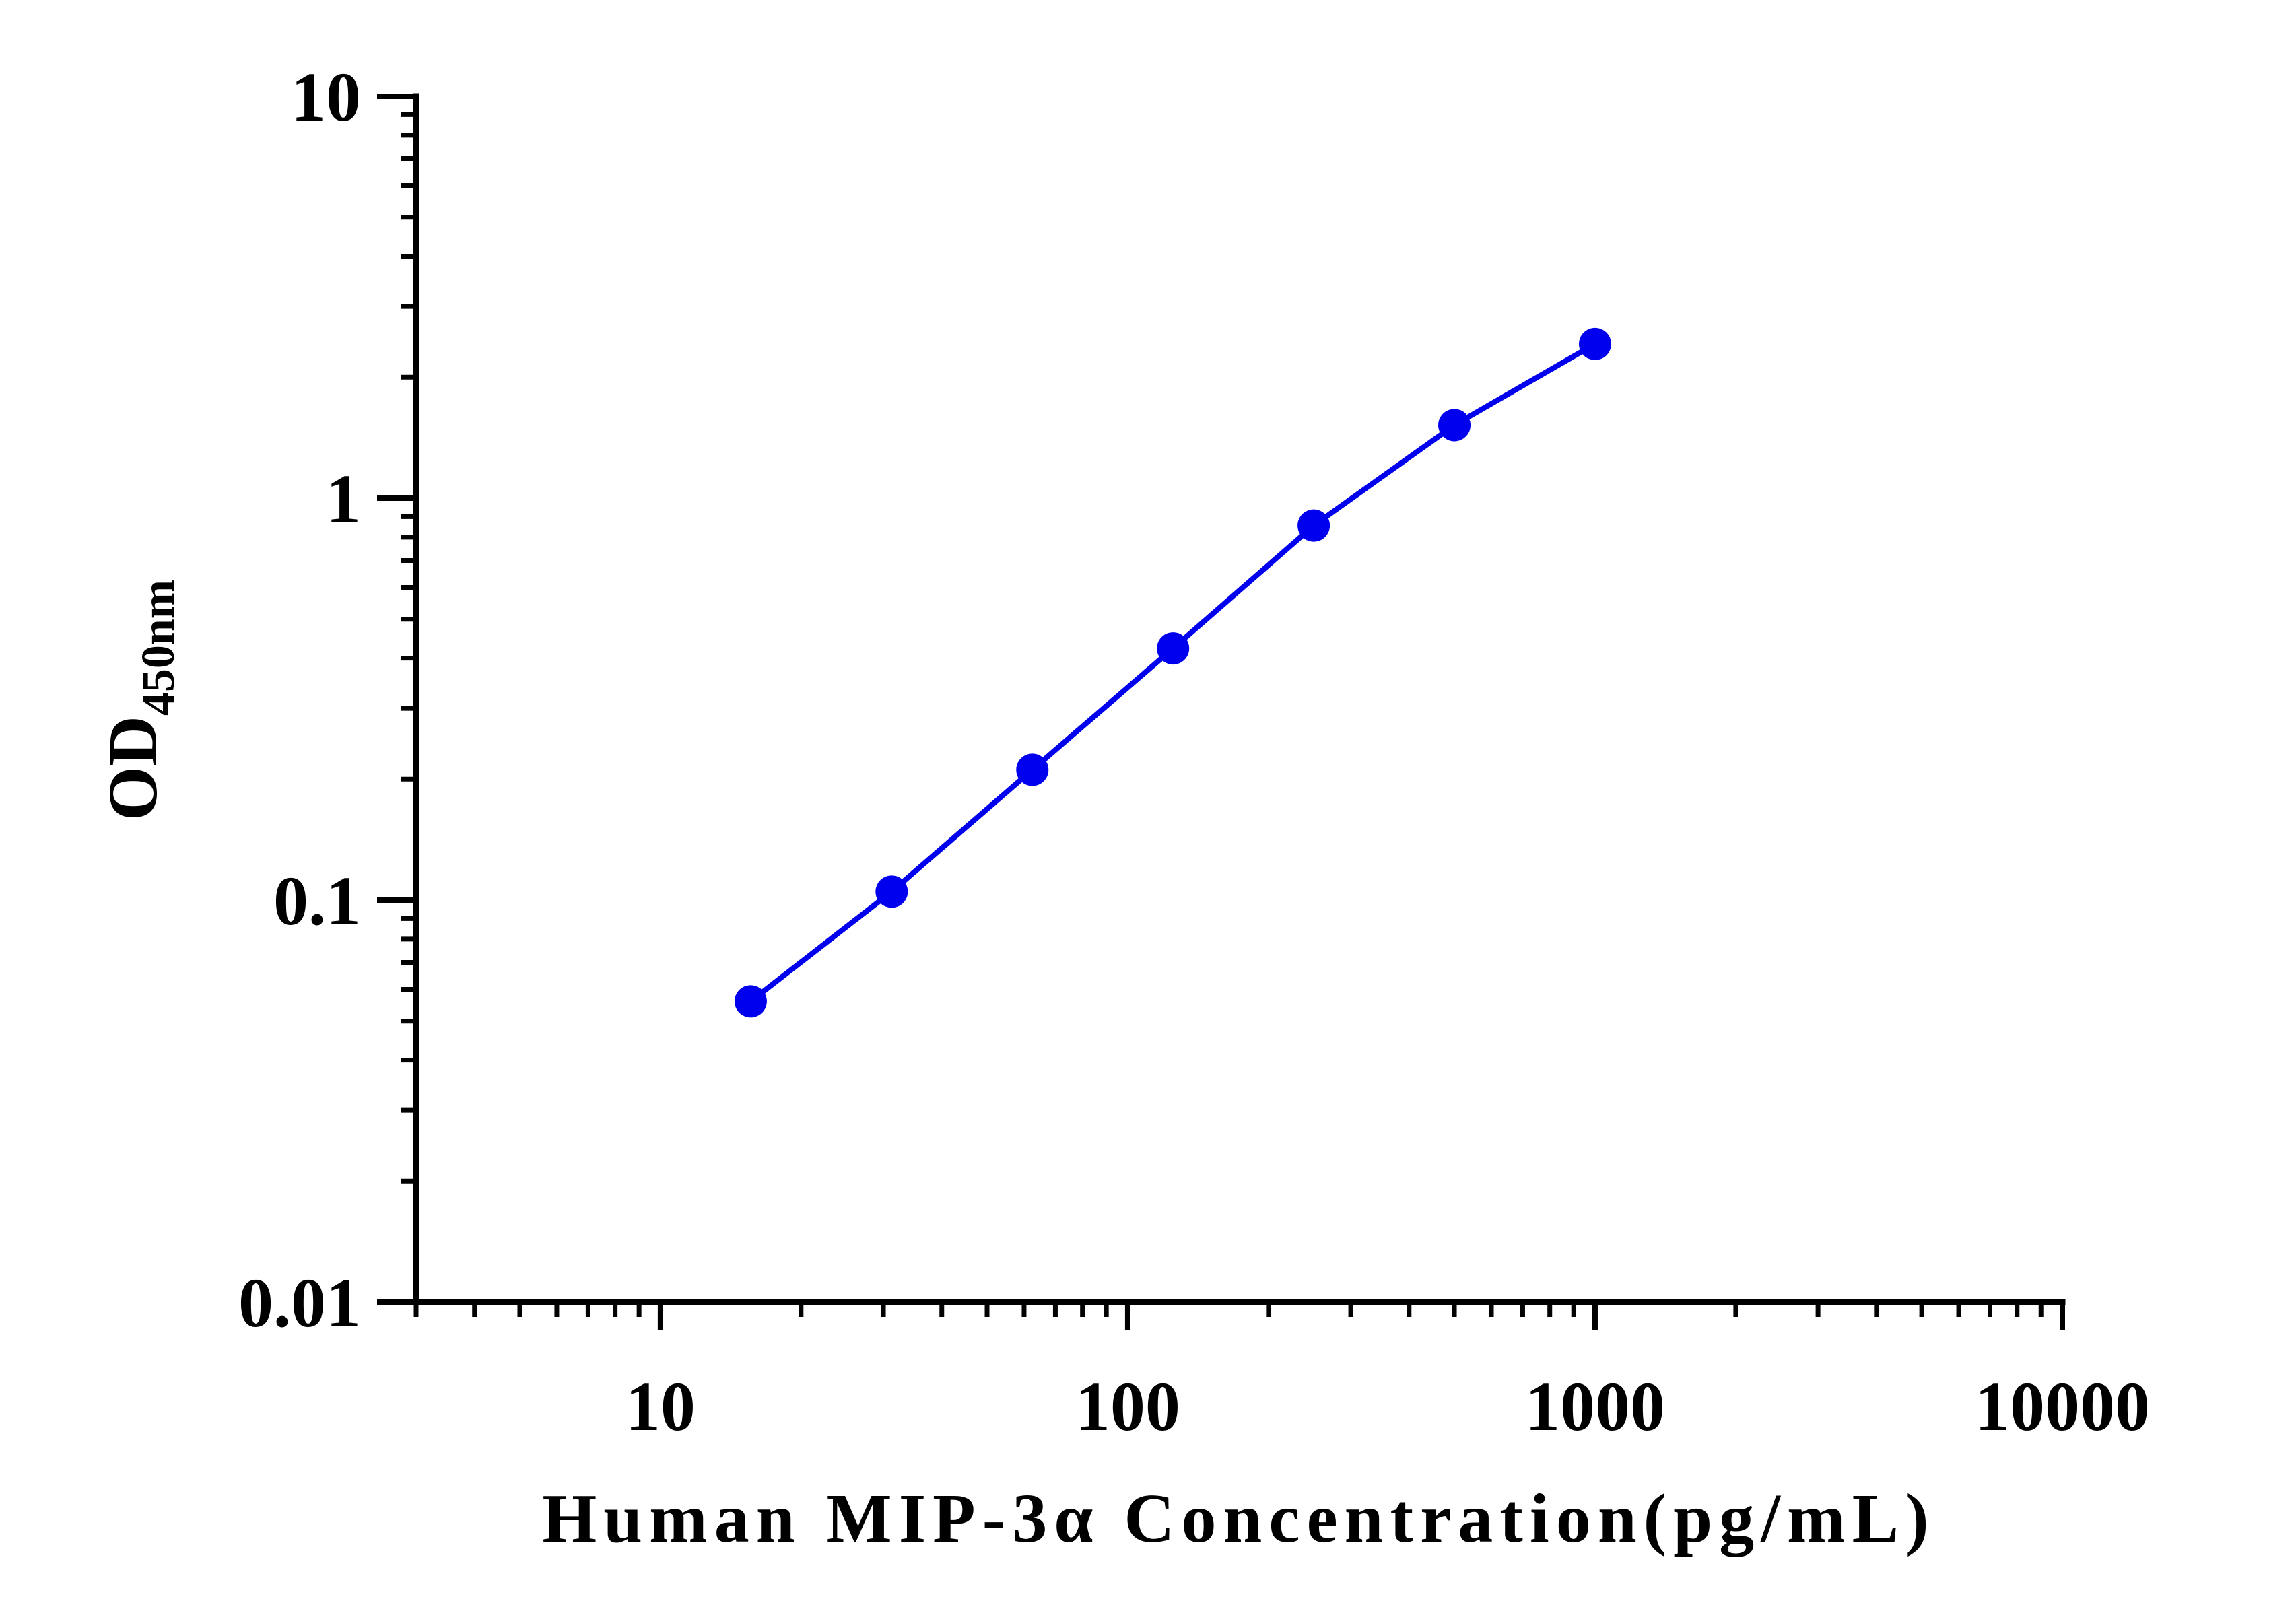  What do you see at coordinates (1127, 1406) in the screenshot?
I see `x-tick-label: 100` at bounding box center [1127, 1406].